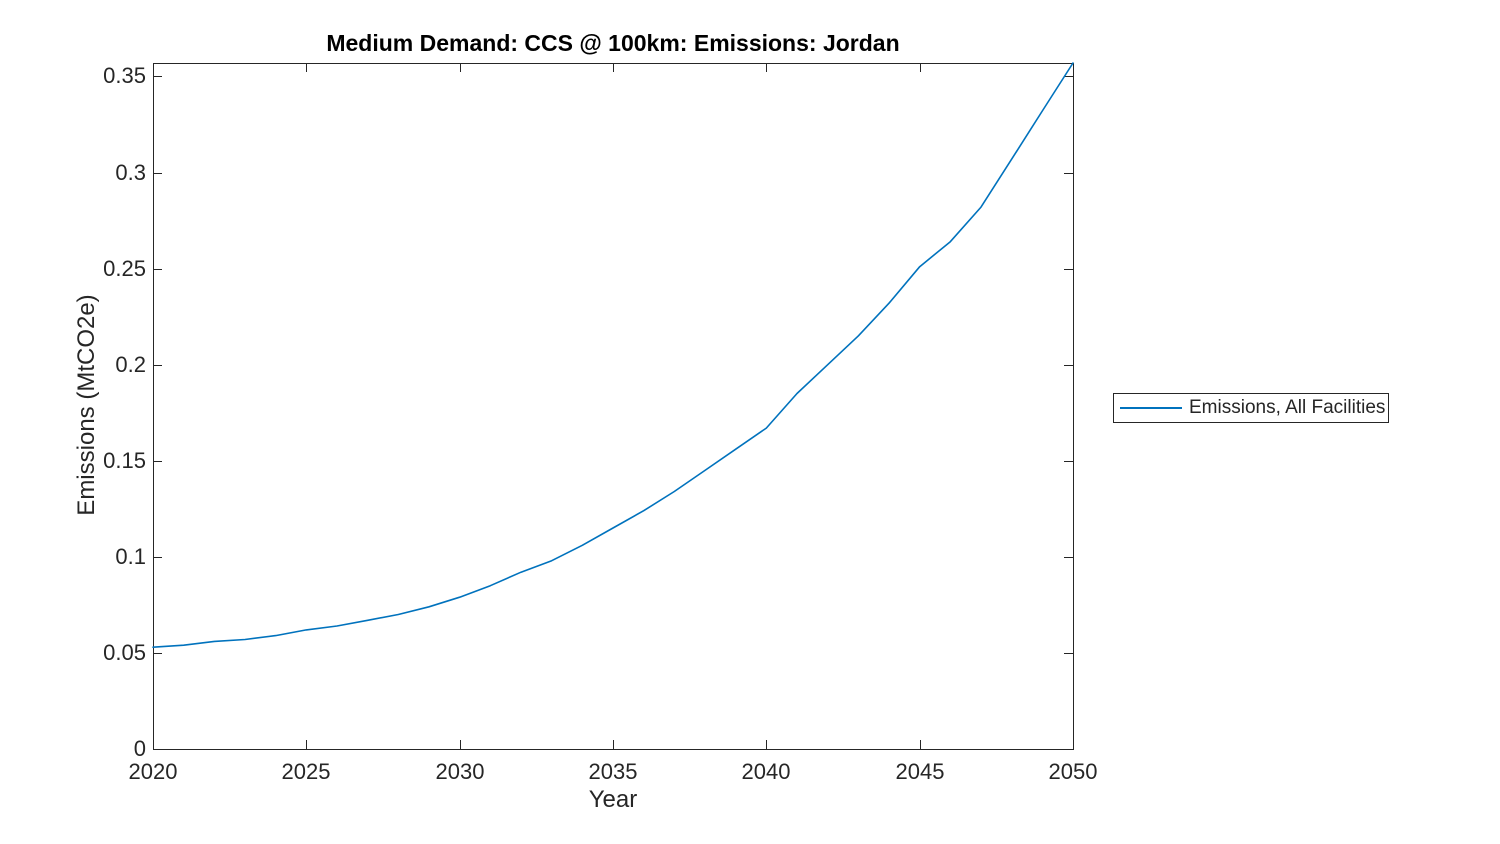 This screenshot has height=844, width=1500. Describe the element at coordinates (613, 771) in the screenshot. I see `x-tick-label: 2035` at that location.